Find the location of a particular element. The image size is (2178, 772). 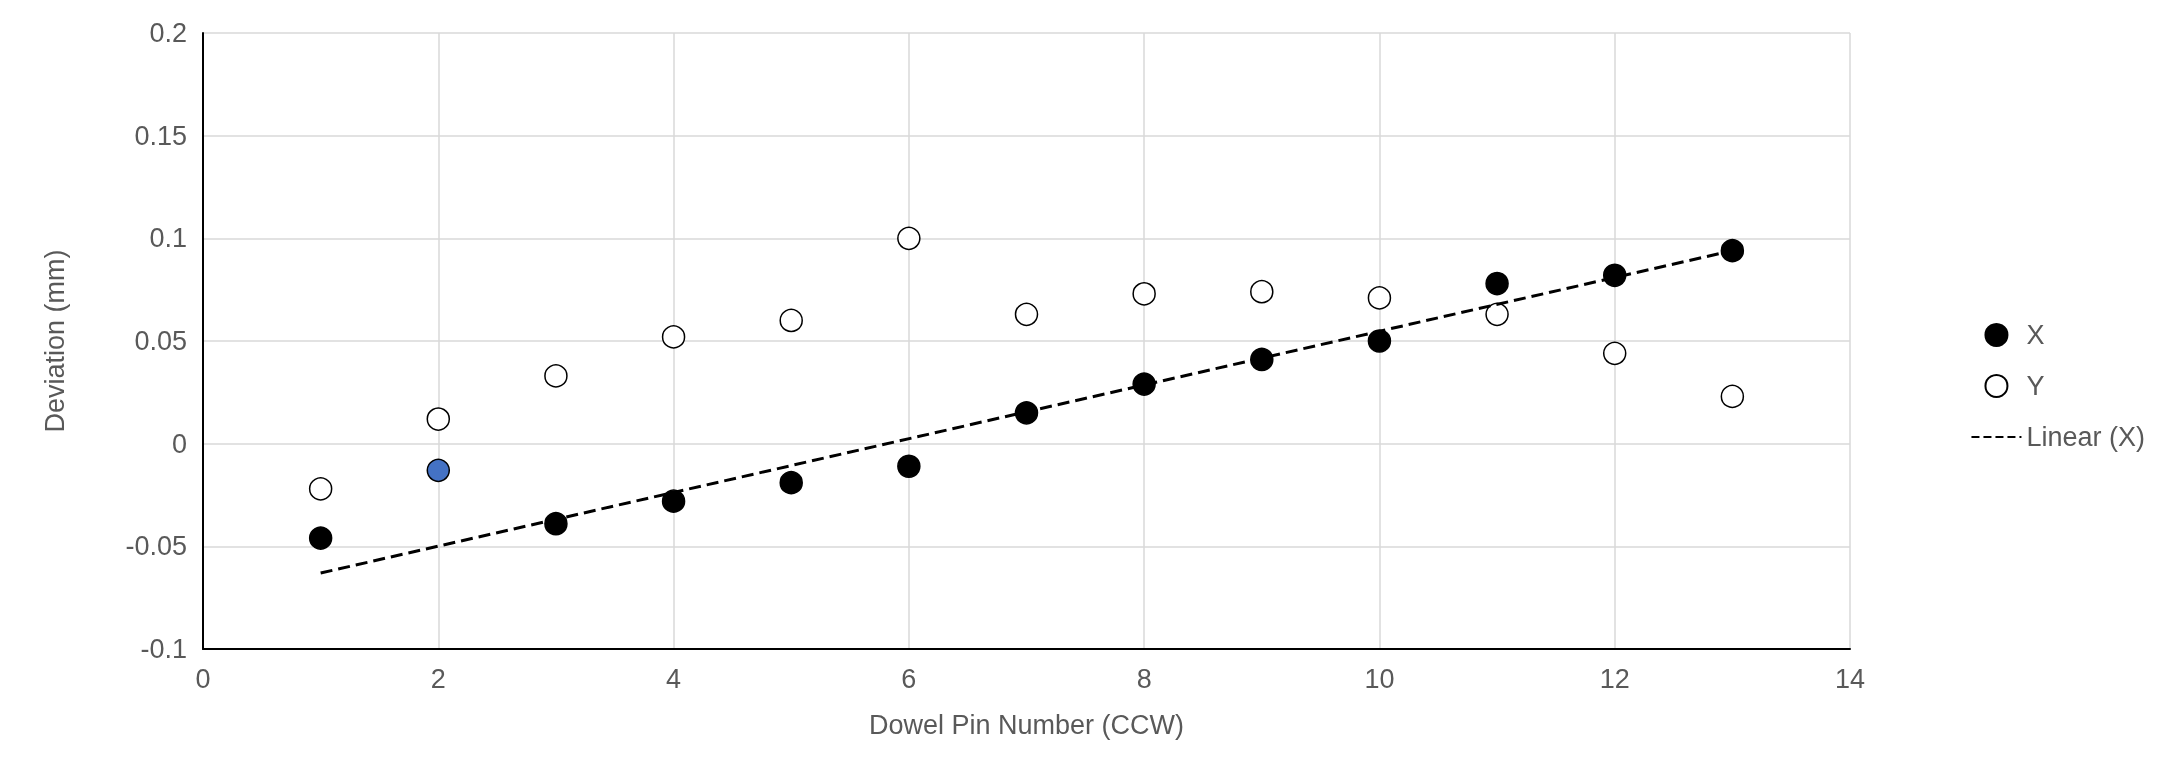

x-tick-label: 2 is located at coordinates (438, 678).